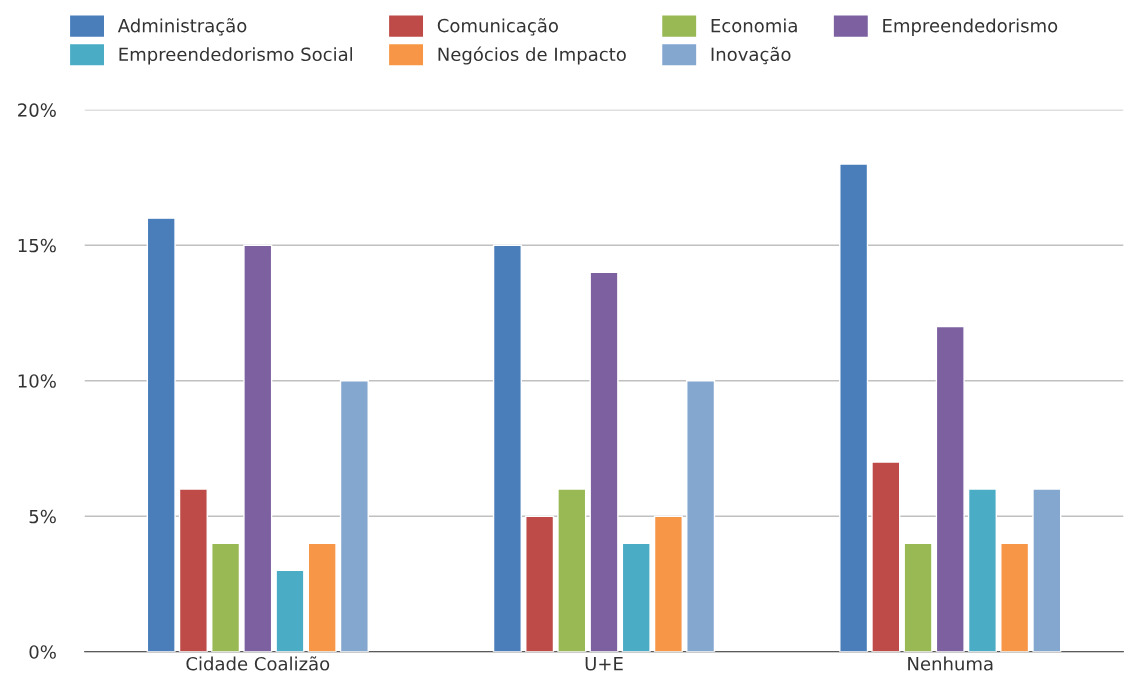 This screenshot has width=1129, height=686. What do you see at coordinates (532, 55) in the screenshot?
I see `legend-label: Negócios de Impacto` at bounding box center [532, 55].